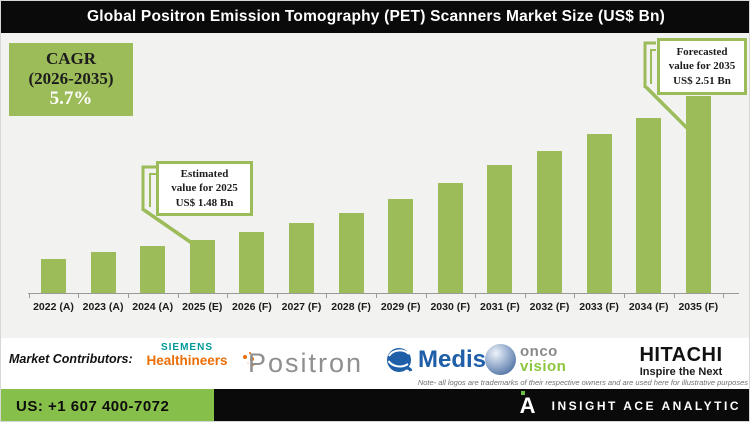 The image size is (750, 422). What do you see at coordinates (103, 307) in the screenshot?
I see `x-axis-label: 2023 (A)` at bounding box center [103, 307].